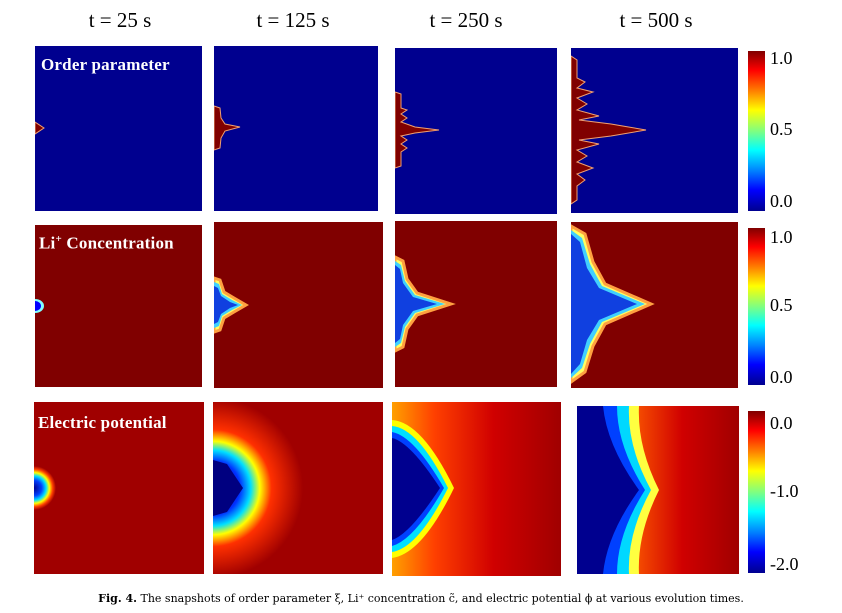 This screenshot has width=842, height=613. I want to click on order-parameter-t250, so click(476, 131).